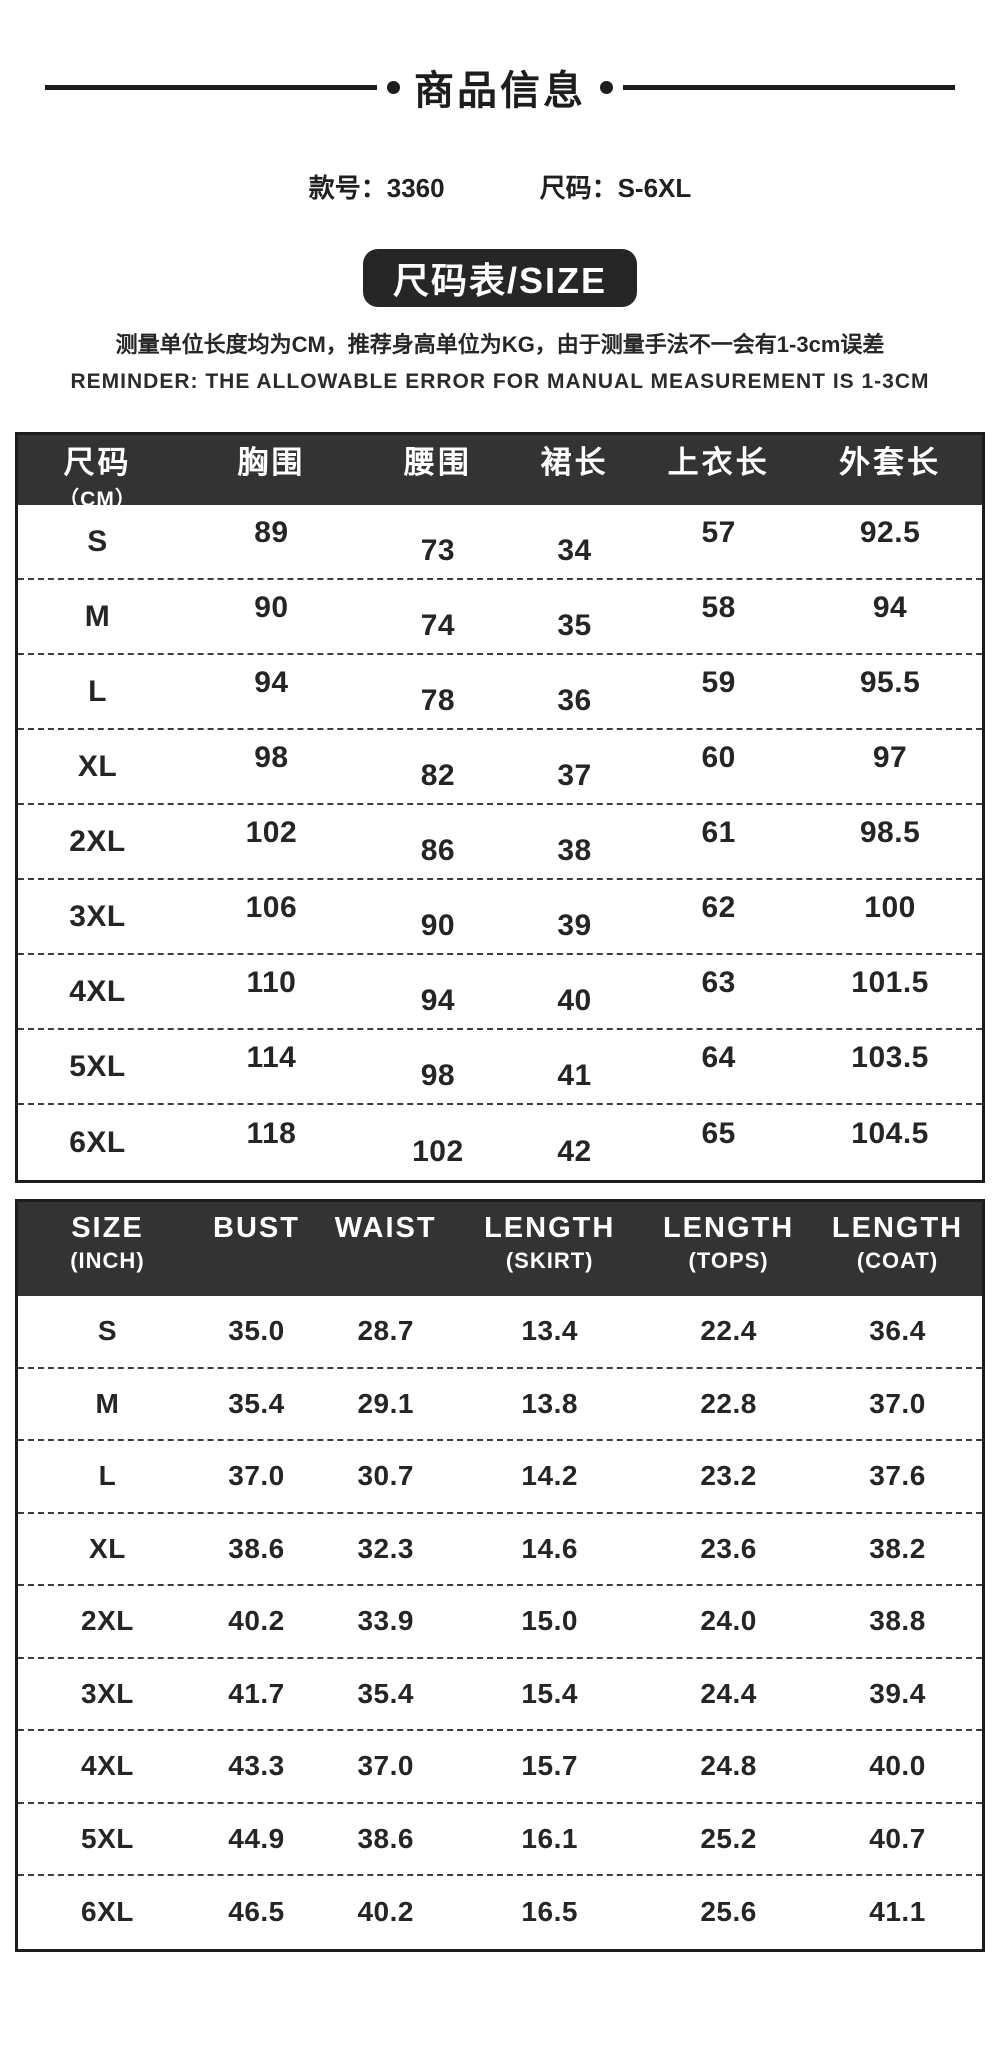  Describe the element at coordinates (438, 775) in the screenshot. I see `measurement-value: 82` at that location.